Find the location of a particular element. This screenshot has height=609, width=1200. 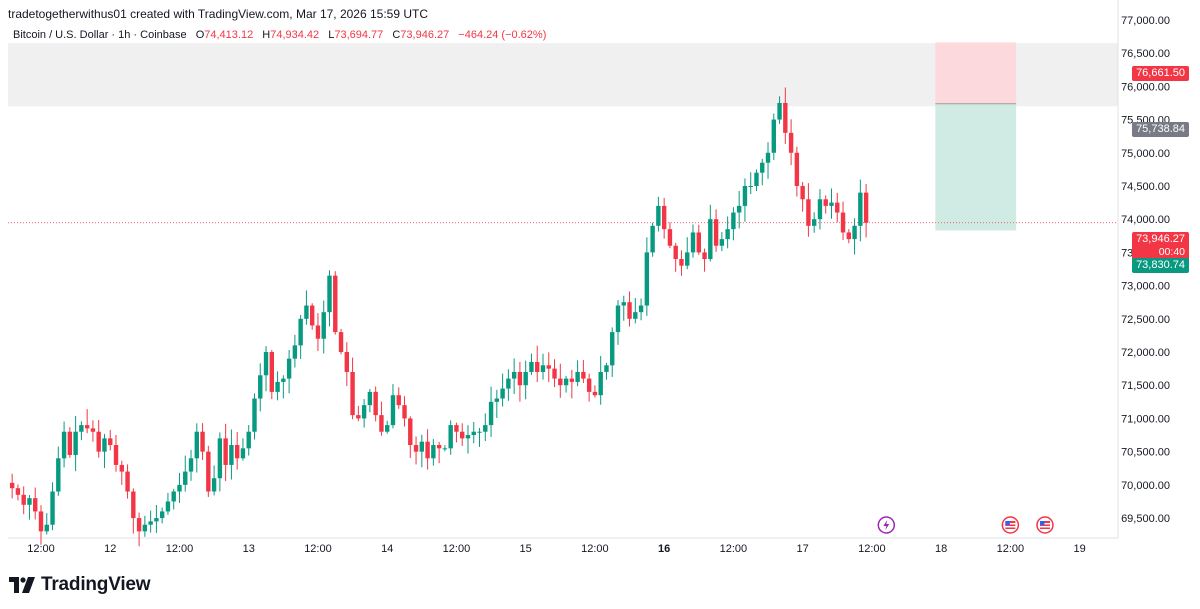

open-label: O is located at coordinates (200, 35).